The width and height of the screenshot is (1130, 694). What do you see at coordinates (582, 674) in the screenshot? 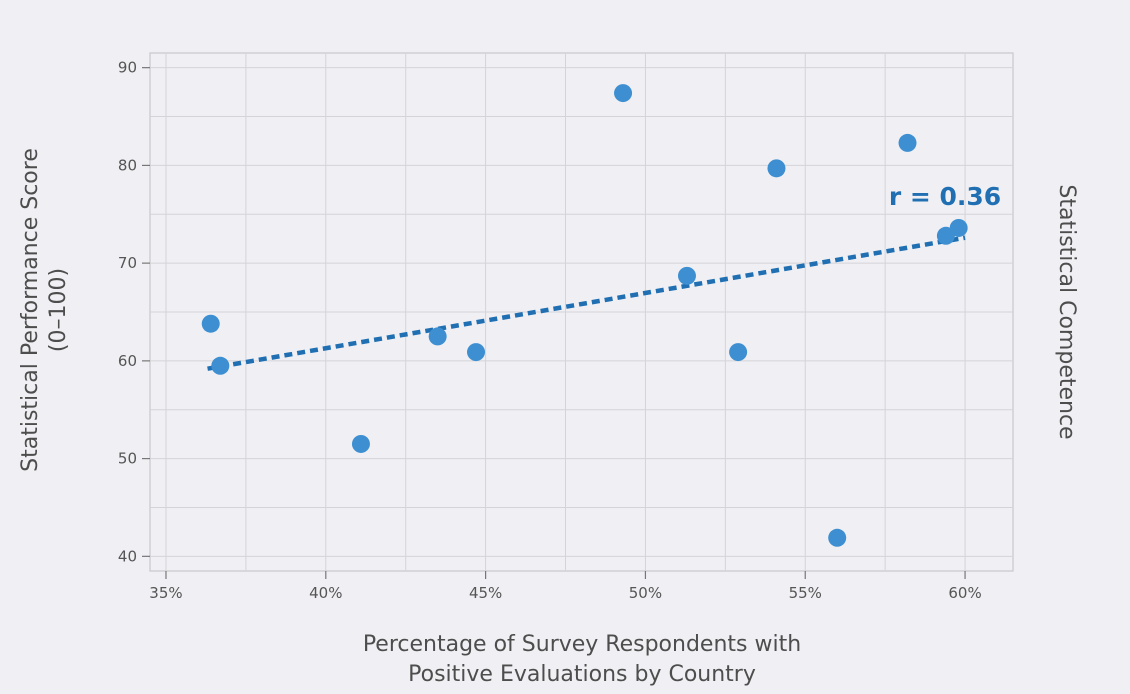
I see `x-axis-title-line: Positive Evaluations by Country` at bounding box center [582, 674].